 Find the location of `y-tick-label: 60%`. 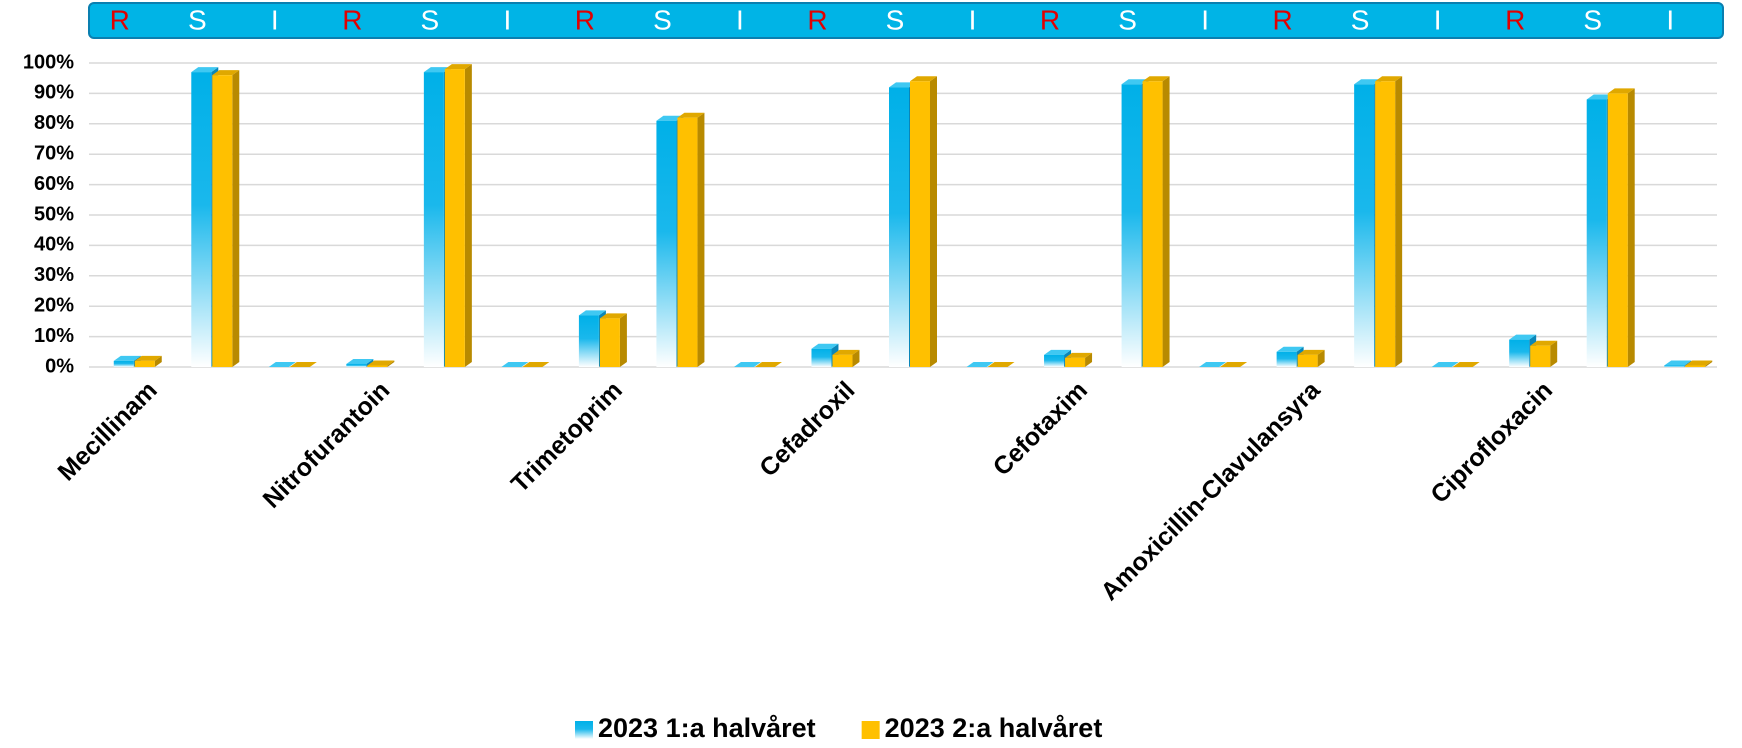

y-tick-label: 60% is located at coordinates (54, 184).